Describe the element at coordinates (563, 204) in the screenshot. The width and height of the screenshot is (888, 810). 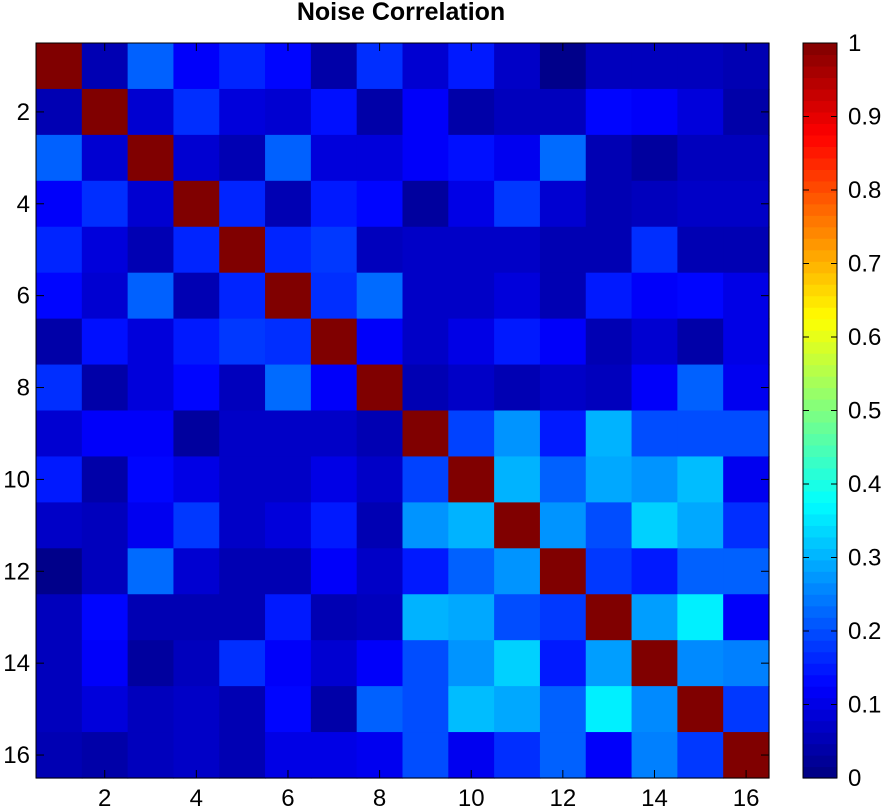
I see `heatmap-cell-r4-c12` at that location.